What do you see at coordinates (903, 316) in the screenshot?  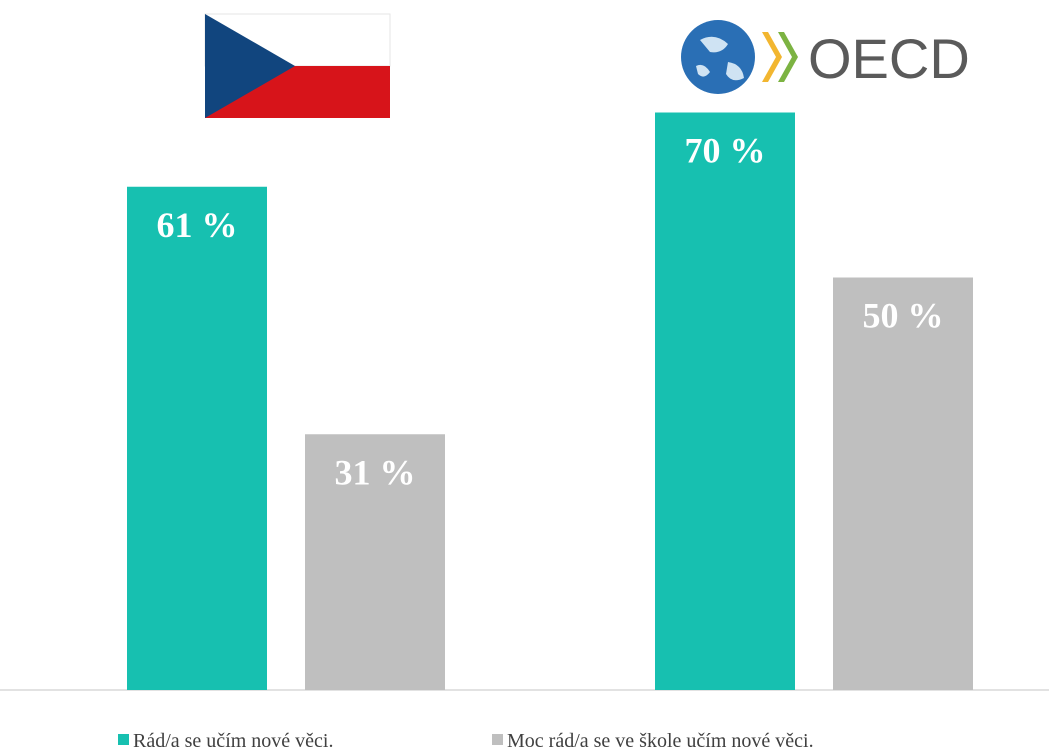 I see `value-label: 50 %` at bounding box center [903, 316].